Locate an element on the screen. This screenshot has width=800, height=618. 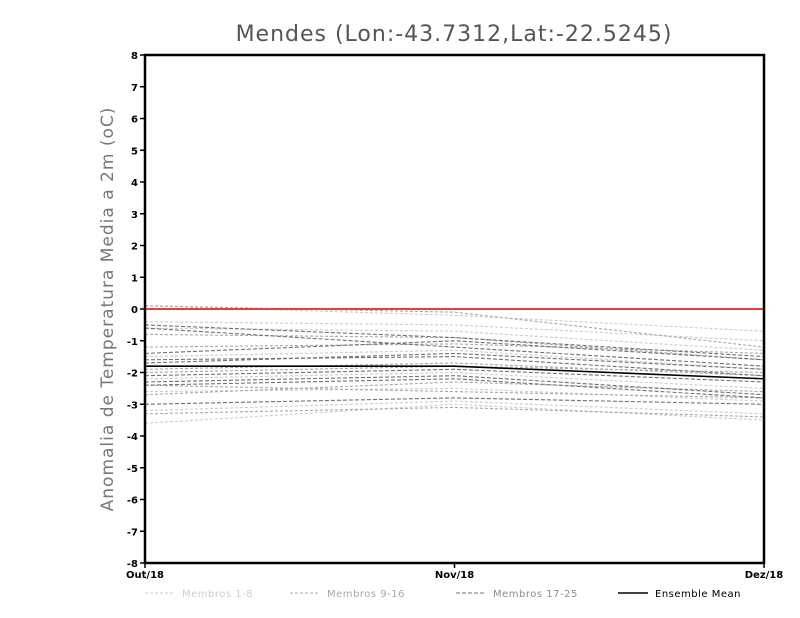
member-line-m22 is located at coordinates (454, 385).